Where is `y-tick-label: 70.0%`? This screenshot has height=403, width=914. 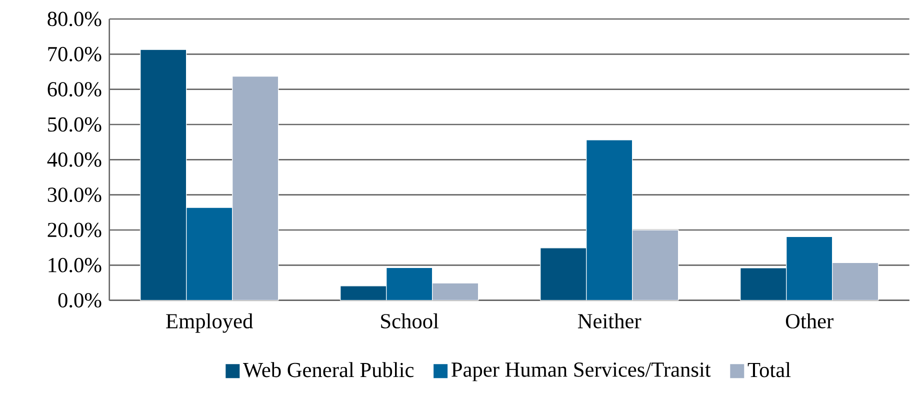 y-tick-label: 70.0% is located at coordinates (75, 54).